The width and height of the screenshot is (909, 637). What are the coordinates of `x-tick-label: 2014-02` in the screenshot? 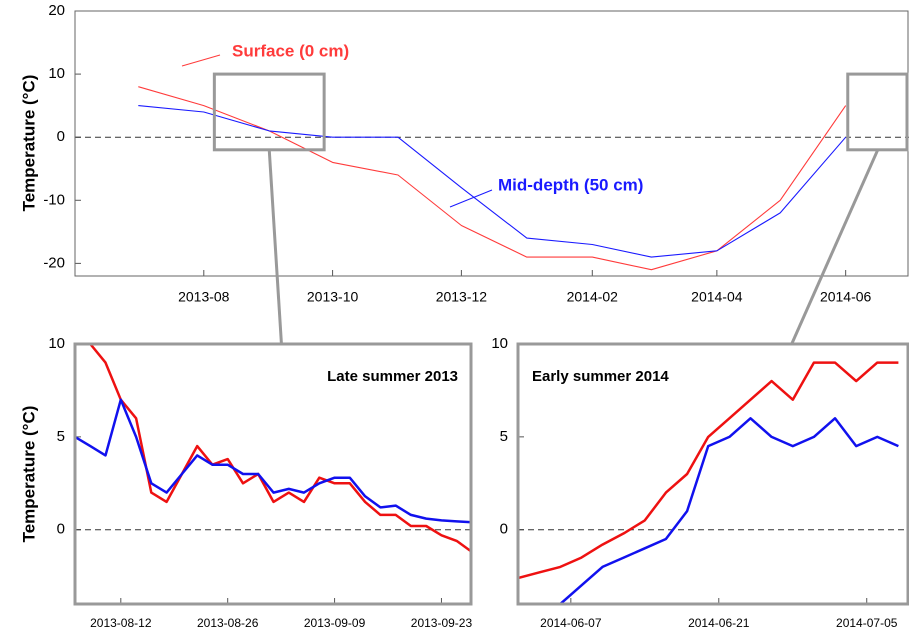 It's located at (593, 297).